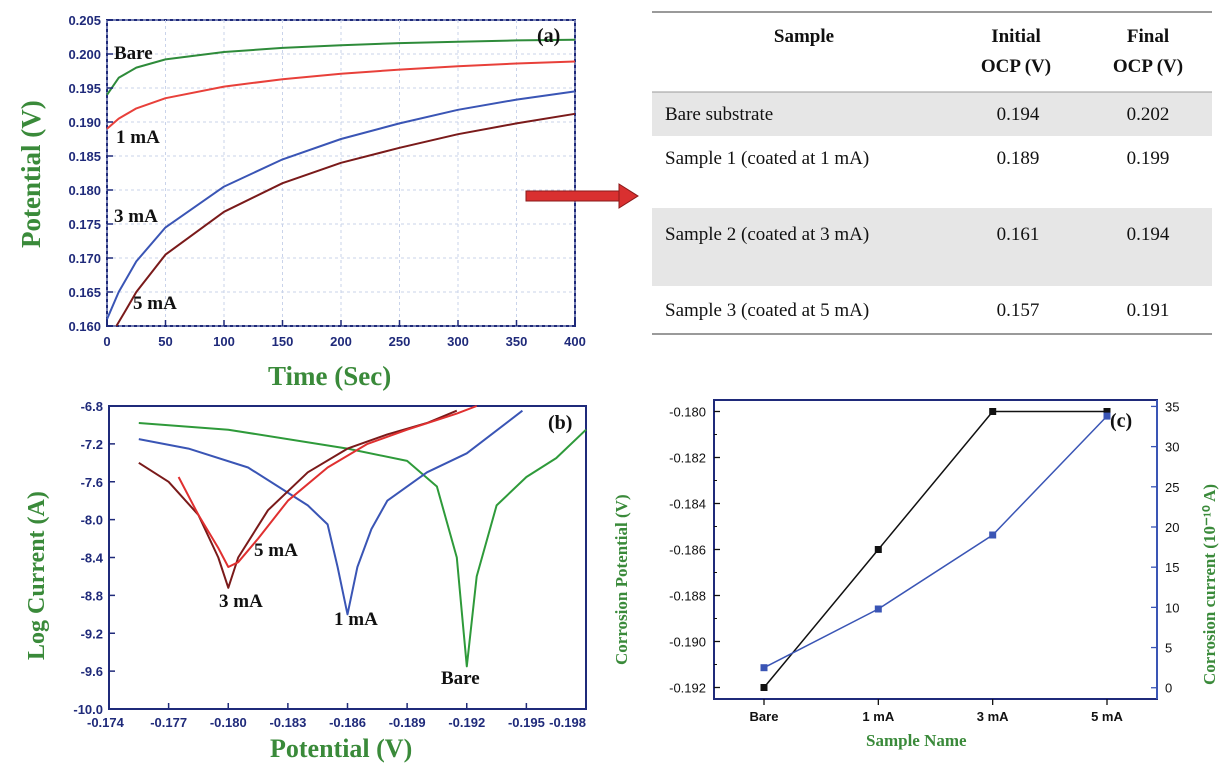 The height and width of the screenshot is (765, 1219). What do you see at coordinates (92, 633) in the screenshot?
I see `panel-b-y-tick-label: -9.2` at bounding box center [92, 633].